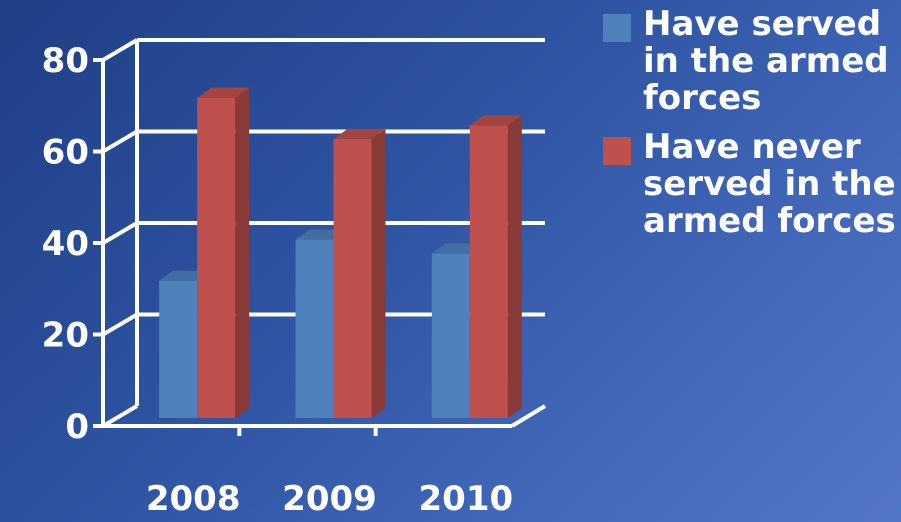  What do you see at coordinates (65, 153) in the screenshot?
I see `y-tick-label-60: 60` at bounding box center [65, 153].